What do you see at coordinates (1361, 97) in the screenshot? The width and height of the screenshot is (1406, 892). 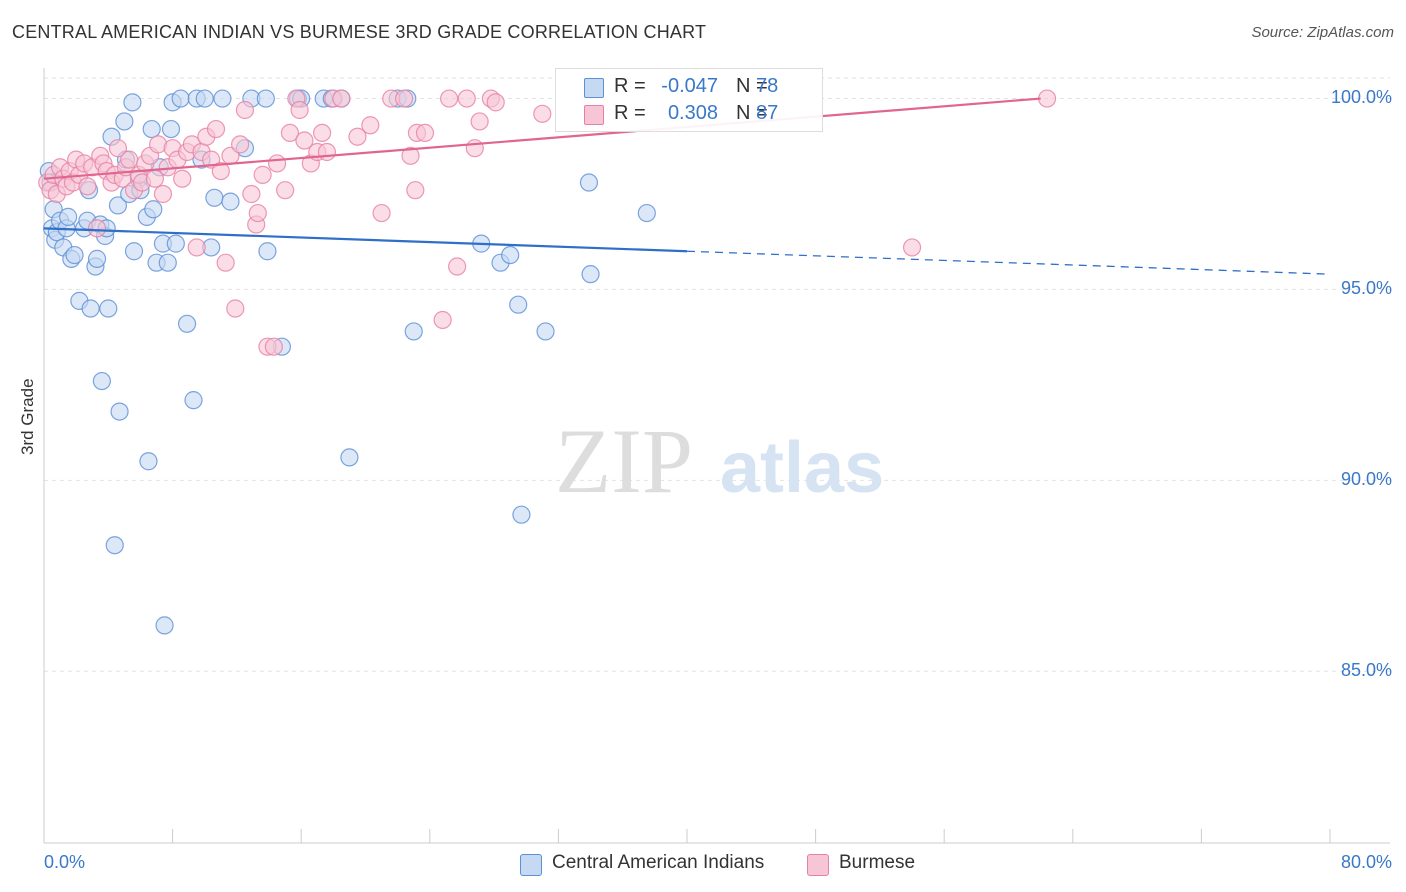 I see `y-tick-label-100: 100.0%` at bounding box center [1361, 97].